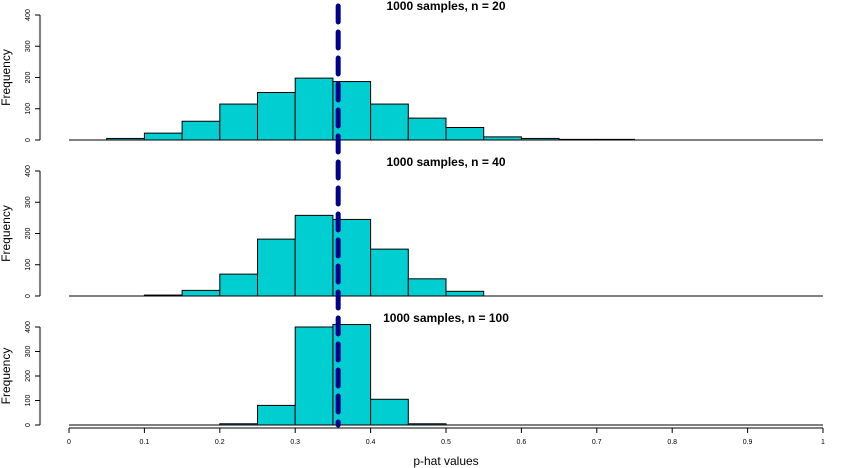  Describe the element at coordinates (823, 442) in the screenshot. I see `xtick-label: 1` at that location.